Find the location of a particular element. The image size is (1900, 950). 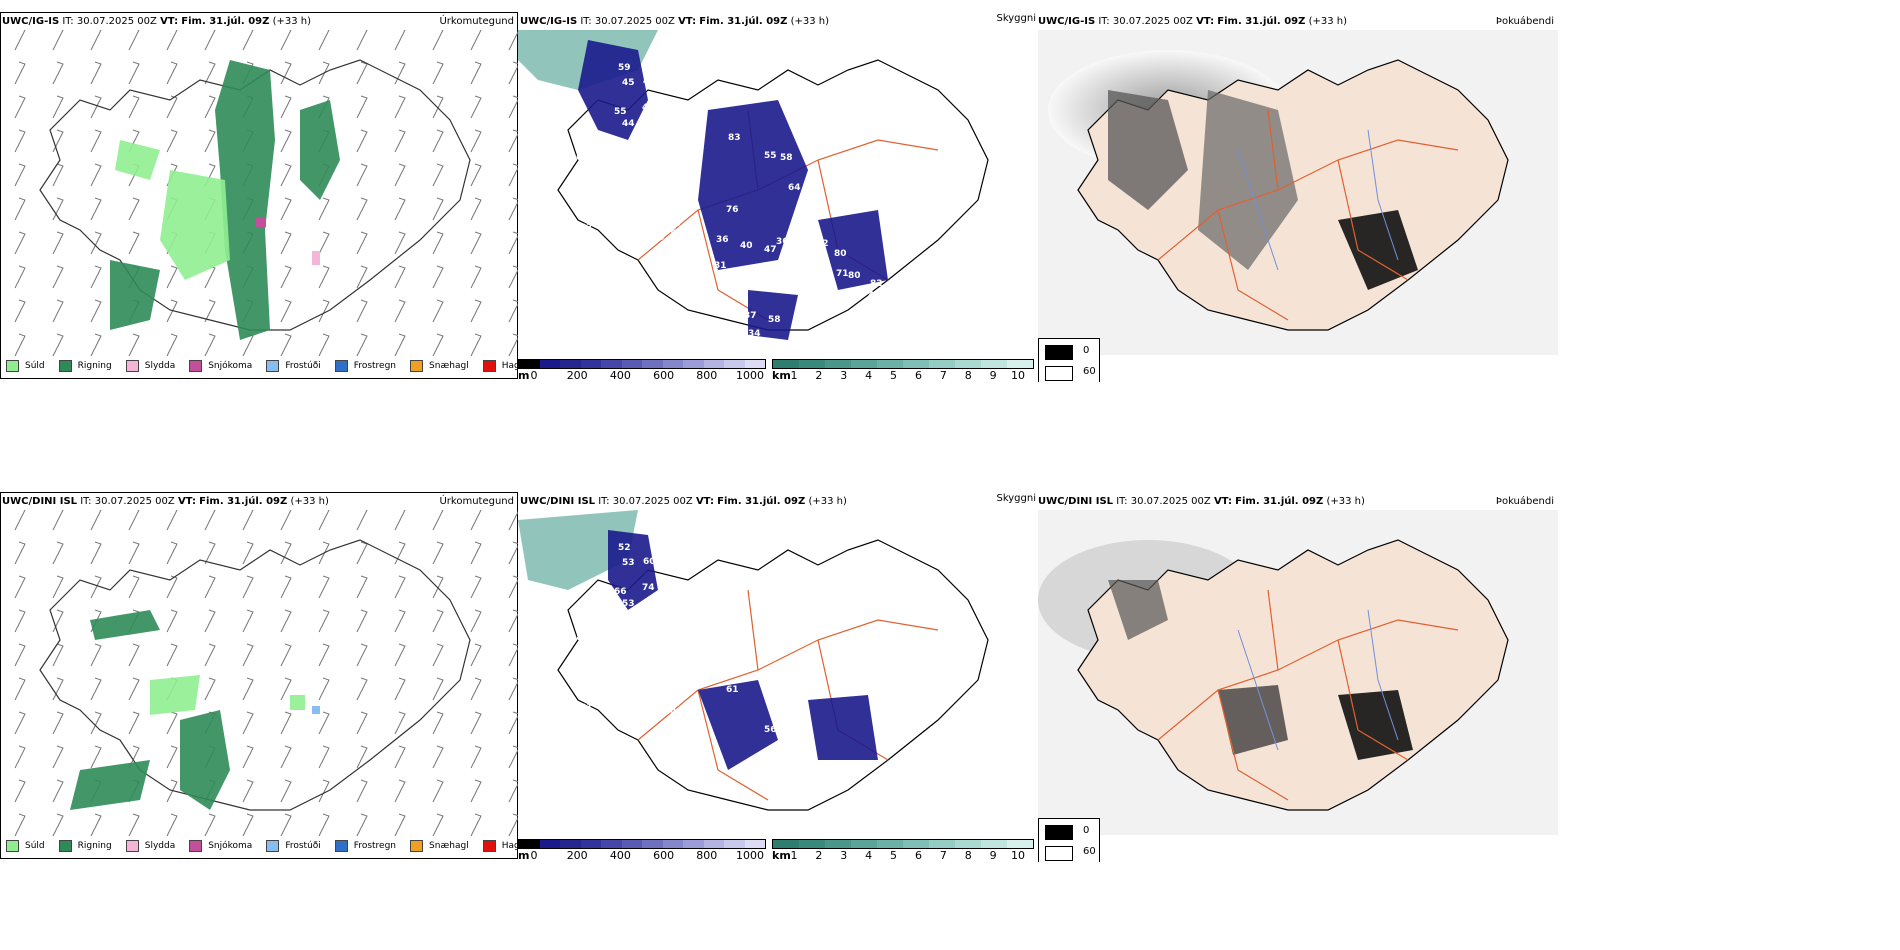

cloud-base-label: 62 is located at coordinates (794, 668).